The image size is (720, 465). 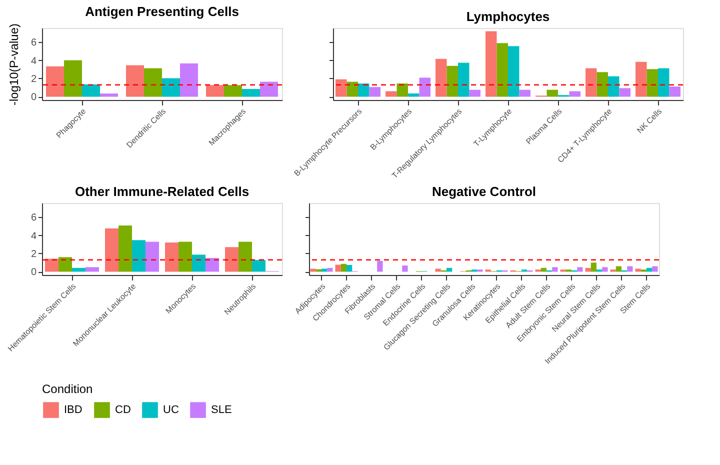 What do you see at coordinates (162, 191) in the screenshot?
I see `chart-title: Other Immune-Related Cells` at bounding box center [162, 191].